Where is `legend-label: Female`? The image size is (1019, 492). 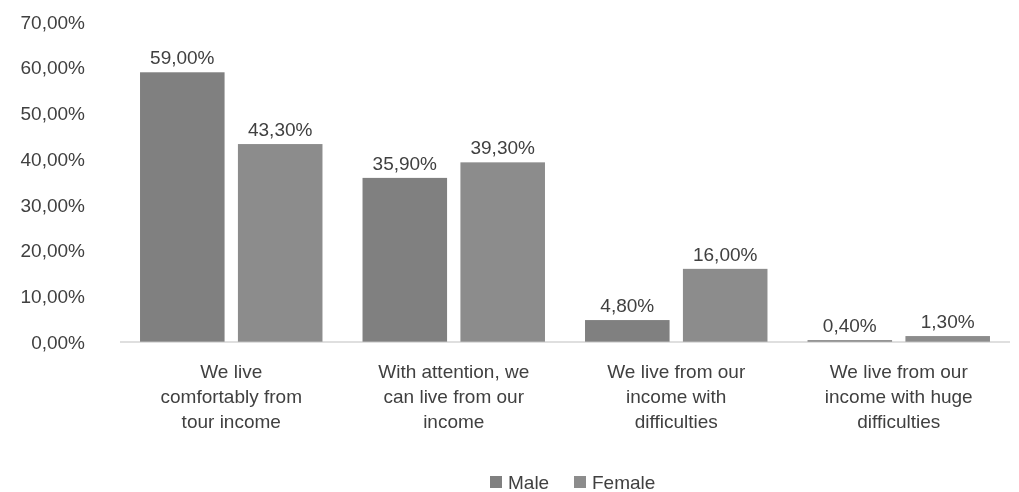
legend-label: Female is located at coordinates (624, 481).